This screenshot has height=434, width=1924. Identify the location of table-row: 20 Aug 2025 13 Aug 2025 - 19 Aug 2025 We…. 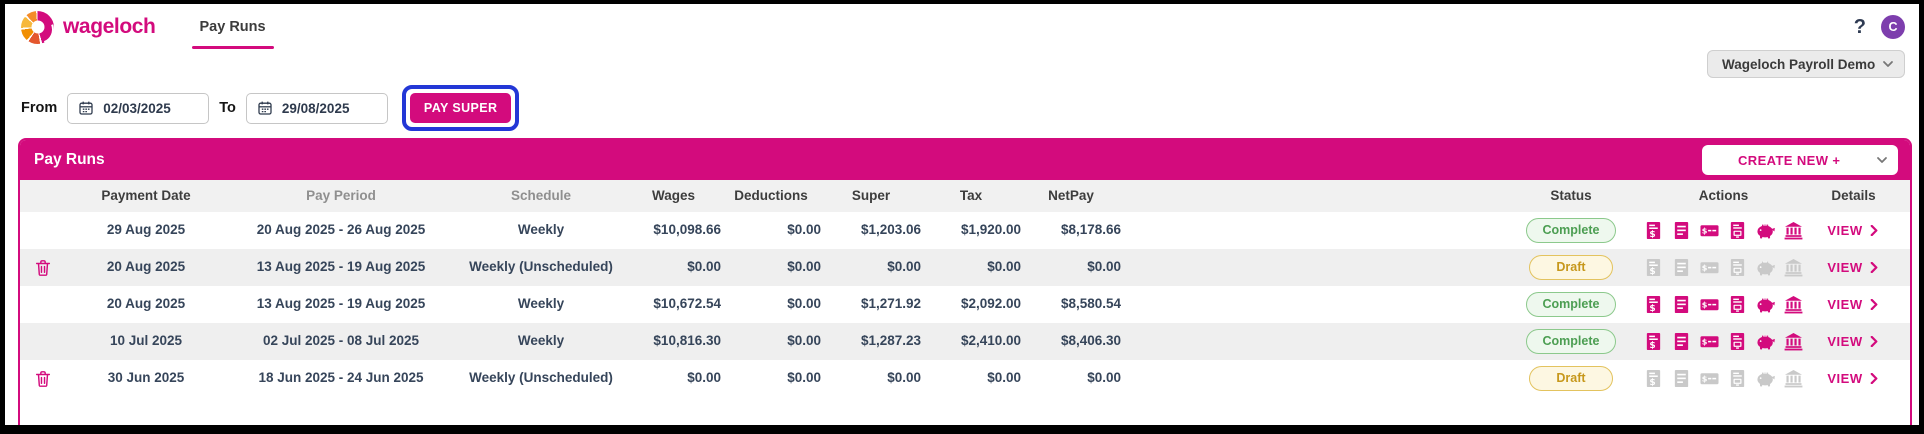
(965, 267).